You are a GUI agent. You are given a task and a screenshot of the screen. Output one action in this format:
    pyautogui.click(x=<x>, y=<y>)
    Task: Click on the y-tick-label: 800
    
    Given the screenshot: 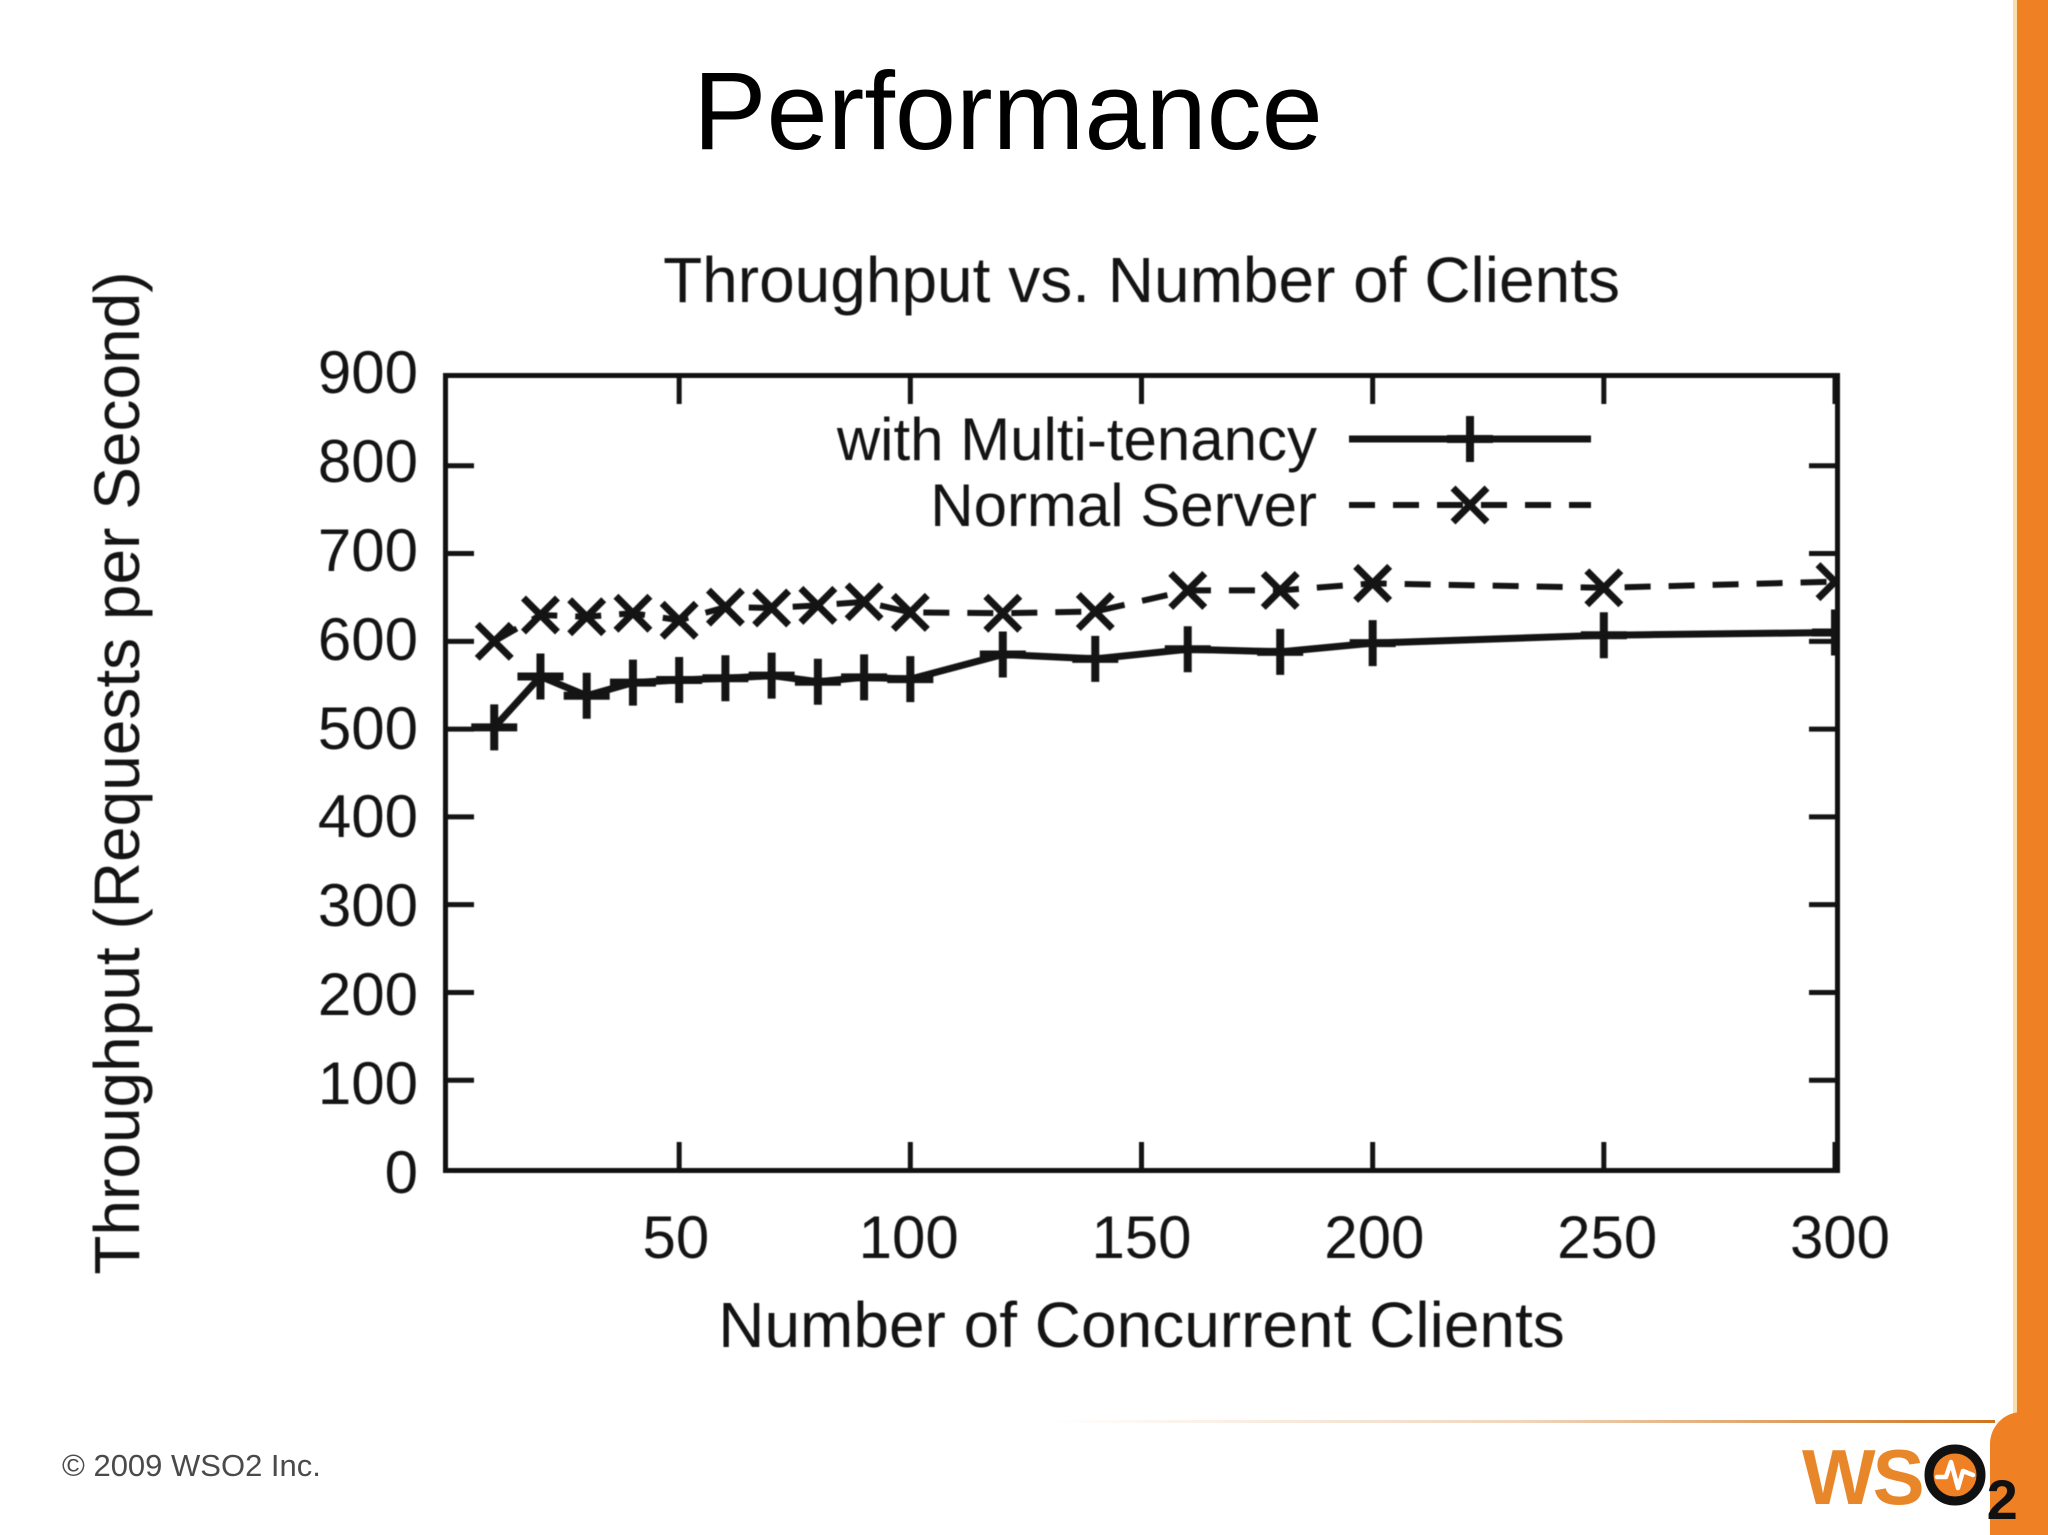 What is the action you would take?
    pyautogui.click(x=367, y=461)
    